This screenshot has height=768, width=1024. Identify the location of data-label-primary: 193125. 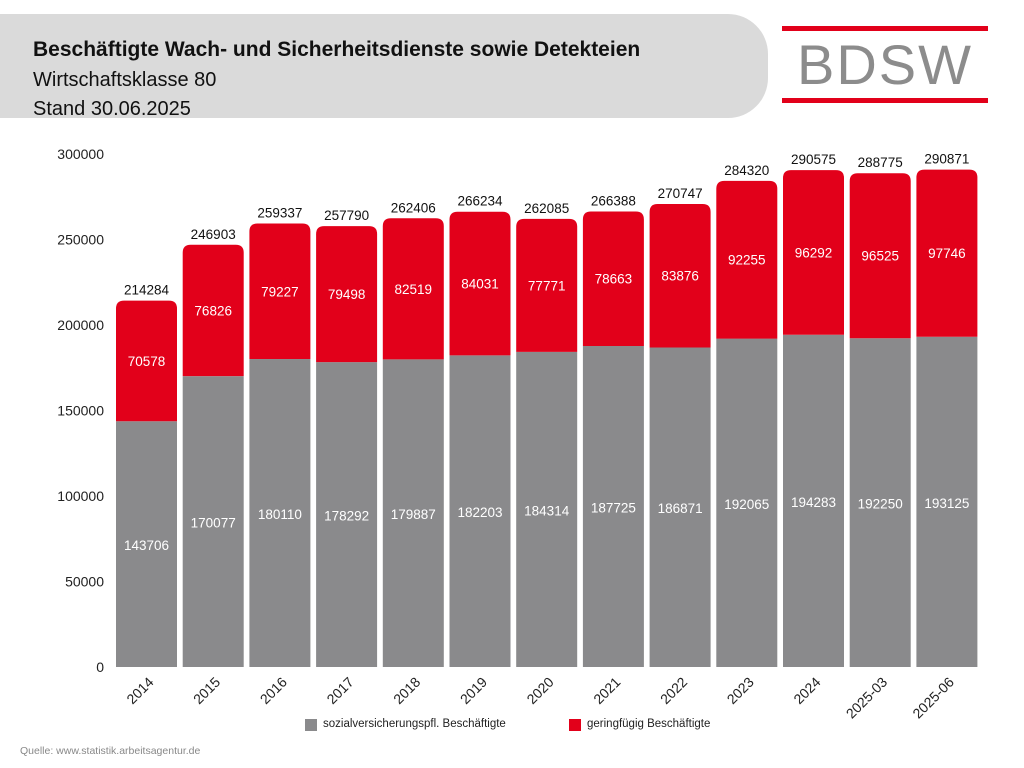
(946, 503).